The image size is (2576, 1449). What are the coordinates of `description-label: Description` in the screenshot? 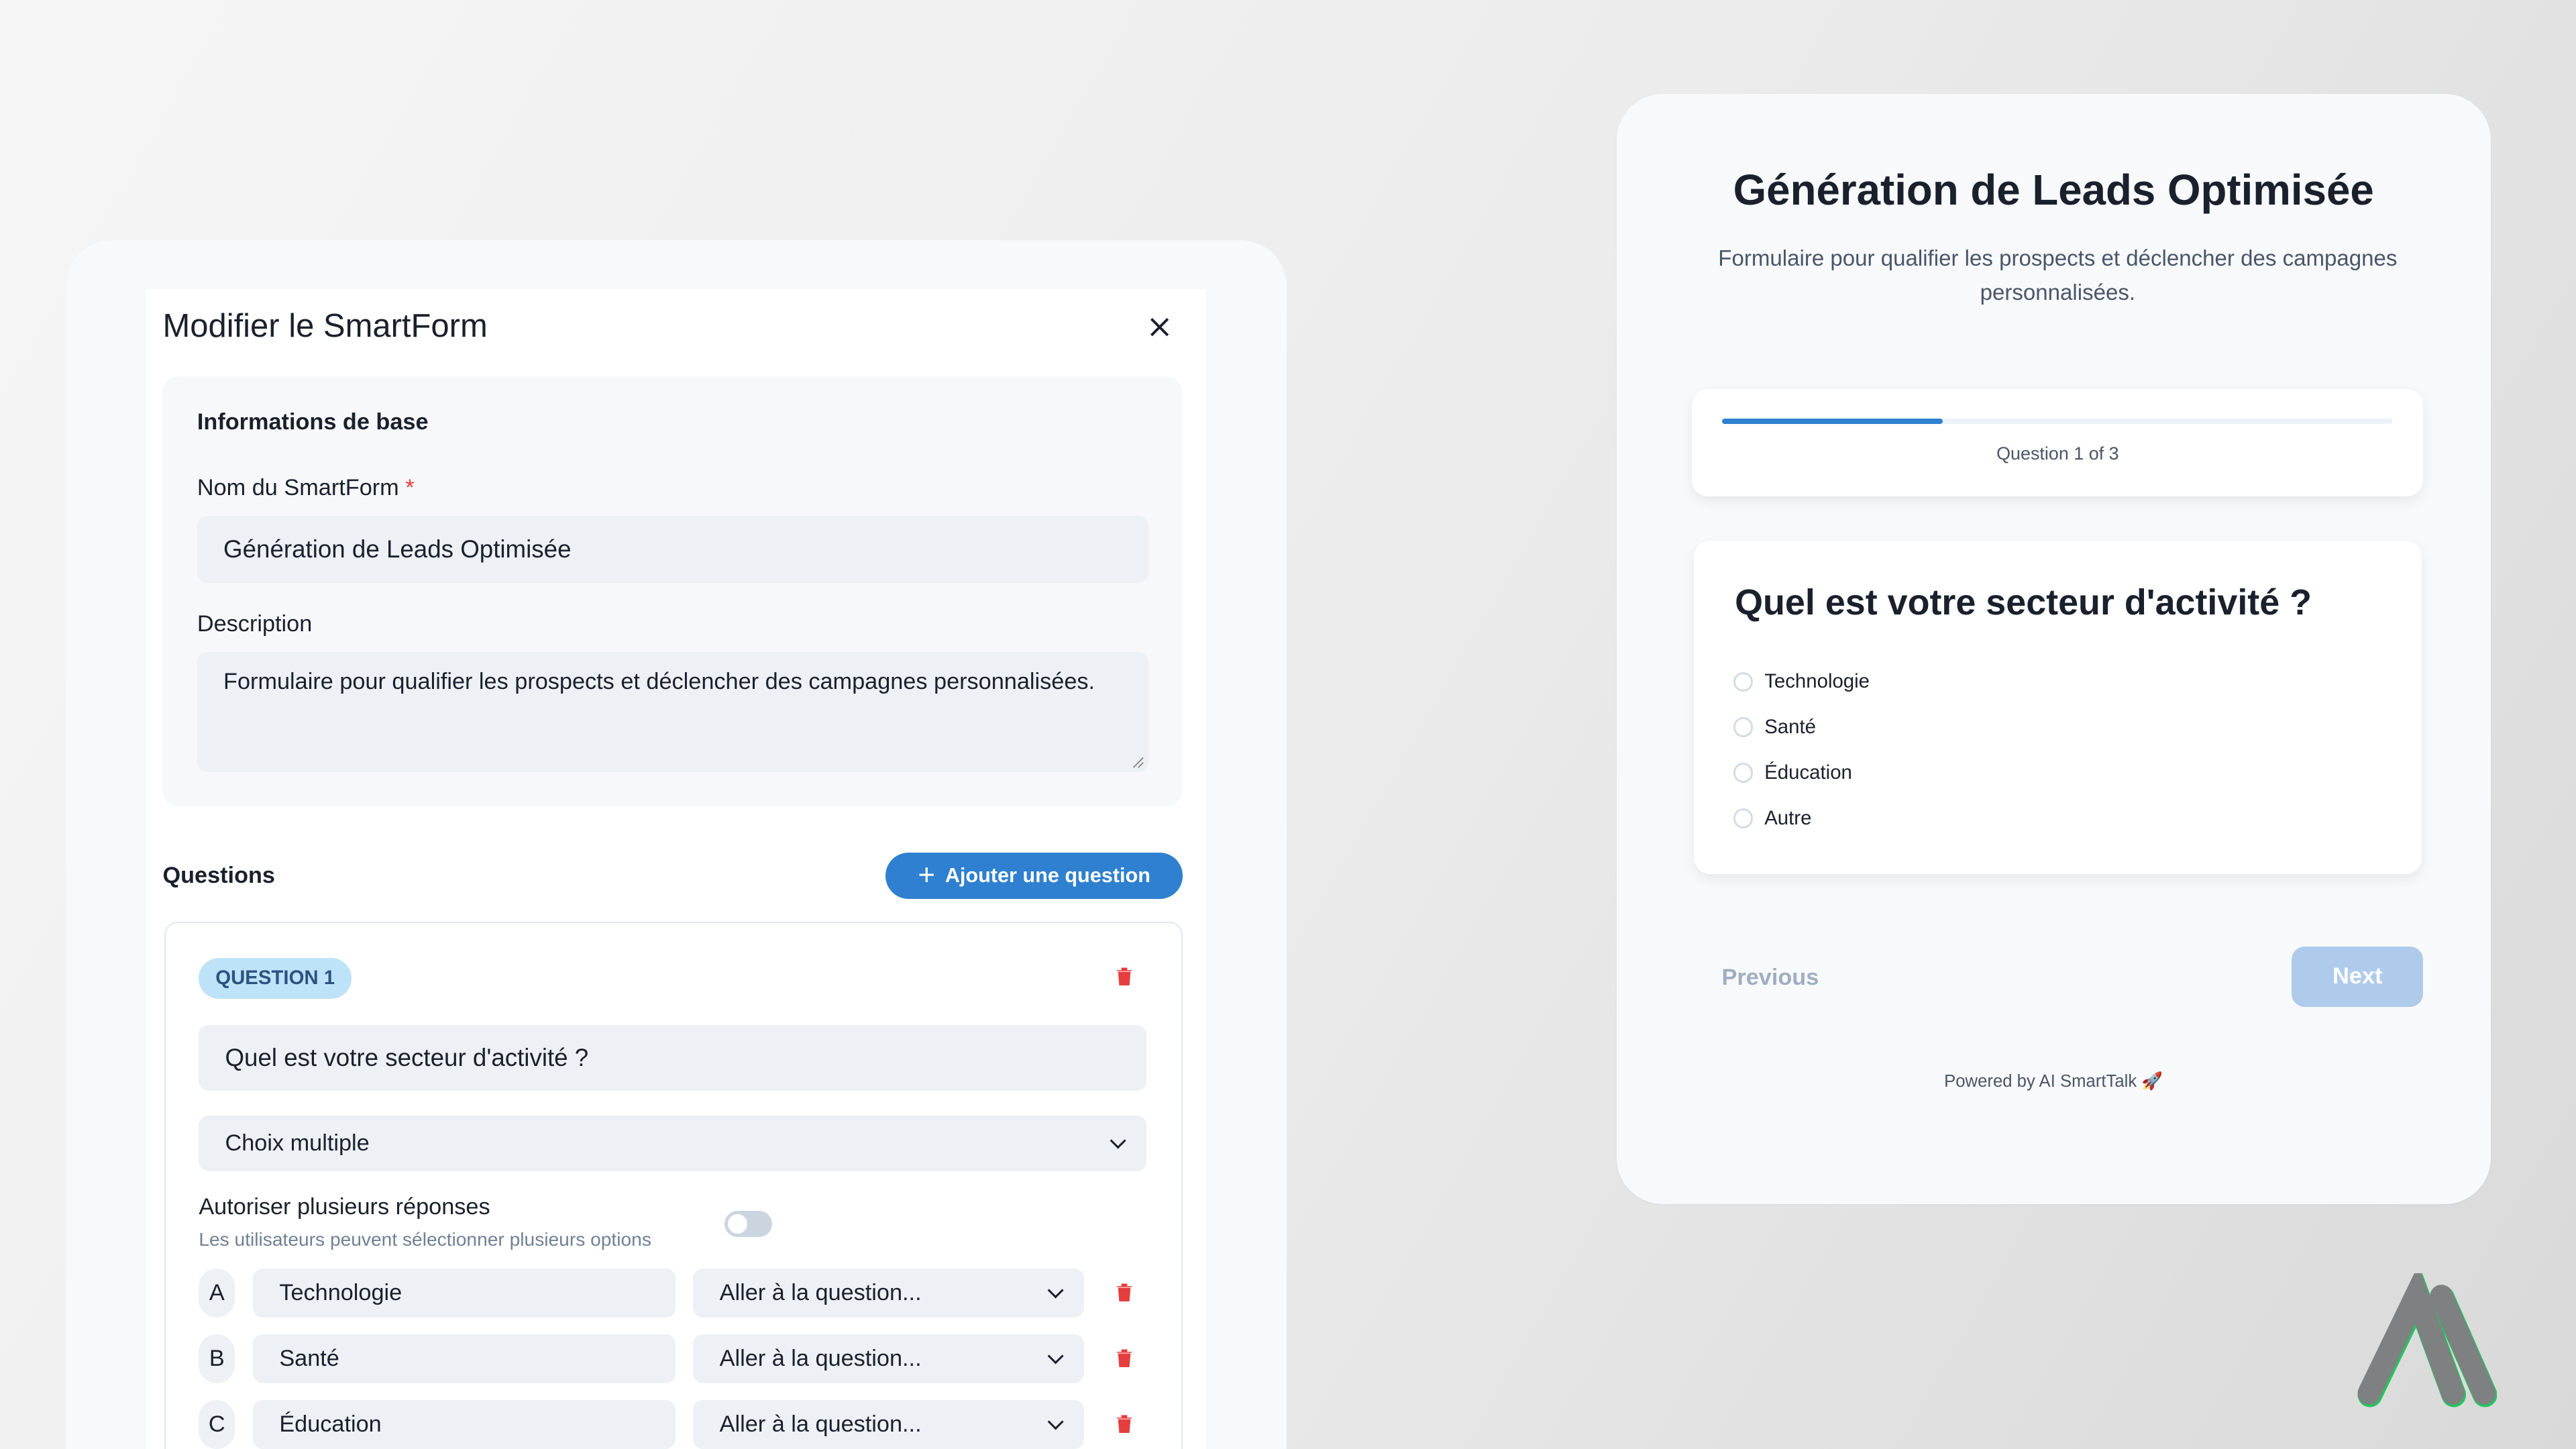 It's located at (255, 624).